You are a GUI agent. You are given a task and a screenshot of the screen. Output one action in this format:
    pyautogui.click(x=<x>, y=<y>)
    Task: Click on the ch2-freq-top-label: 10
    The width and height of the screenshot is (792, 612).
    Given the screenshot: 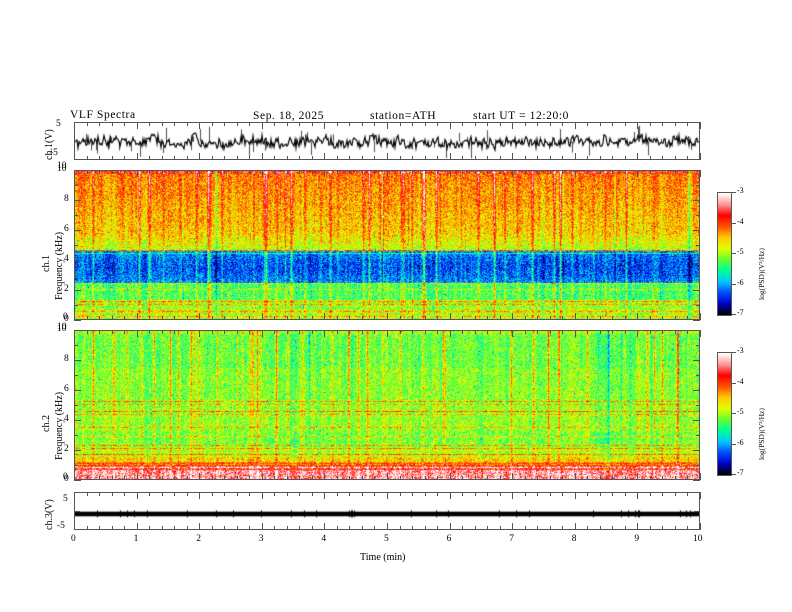 What is the action you would take?
    pyautogui.click(x=62, y=327)
    